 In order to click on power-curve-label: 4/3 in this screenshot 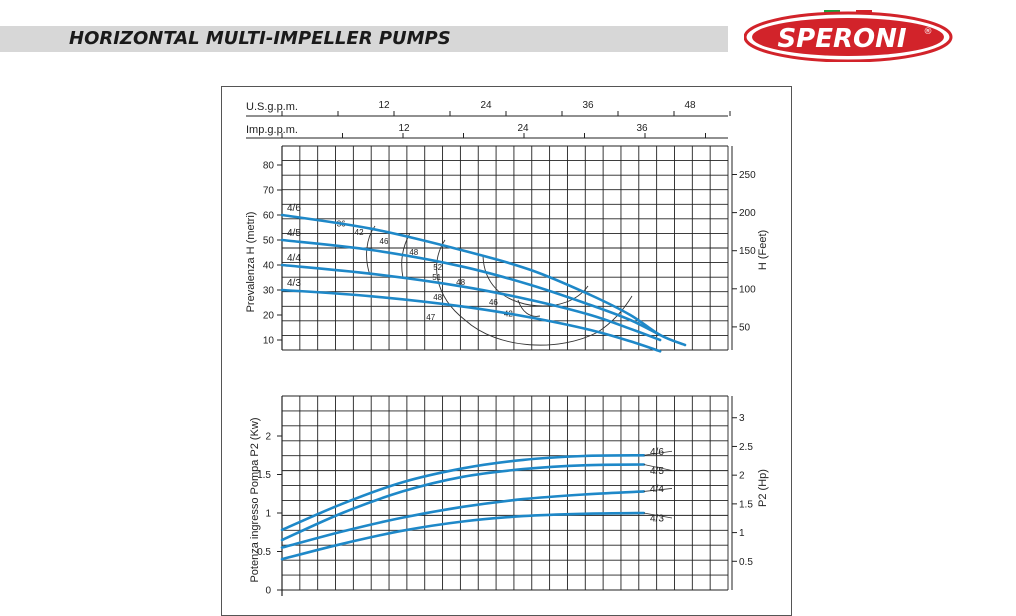, I will do `click(657, 519)`.